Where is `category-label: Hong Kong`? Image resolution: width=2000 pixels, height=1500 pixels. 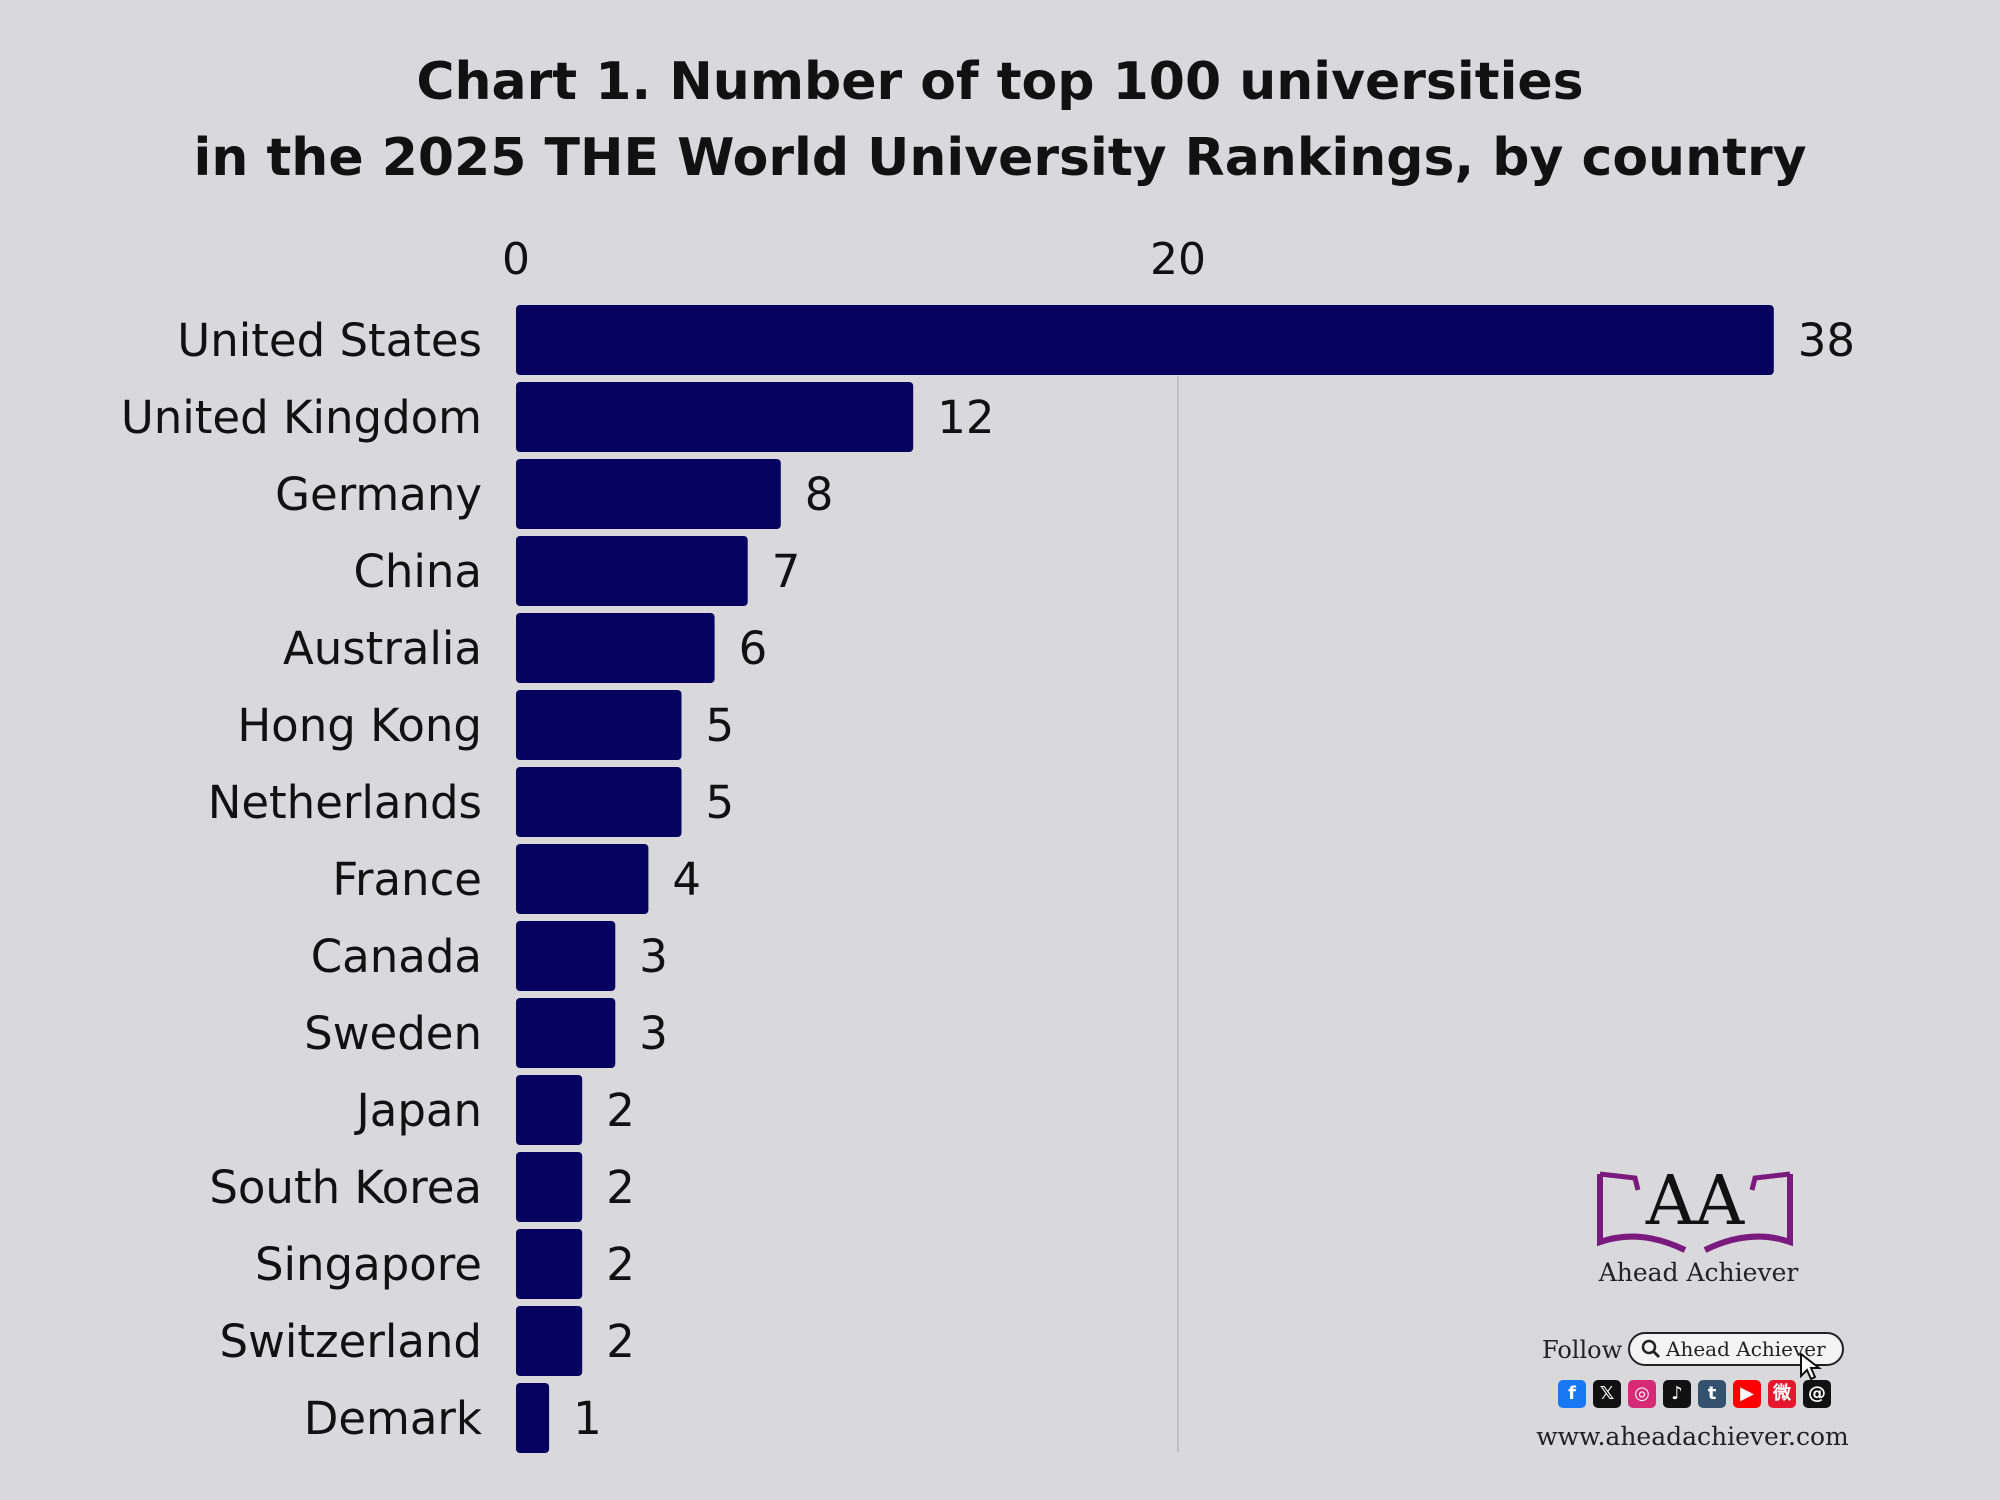 category-label: Hong Kong is located at coordinates (359, 725).